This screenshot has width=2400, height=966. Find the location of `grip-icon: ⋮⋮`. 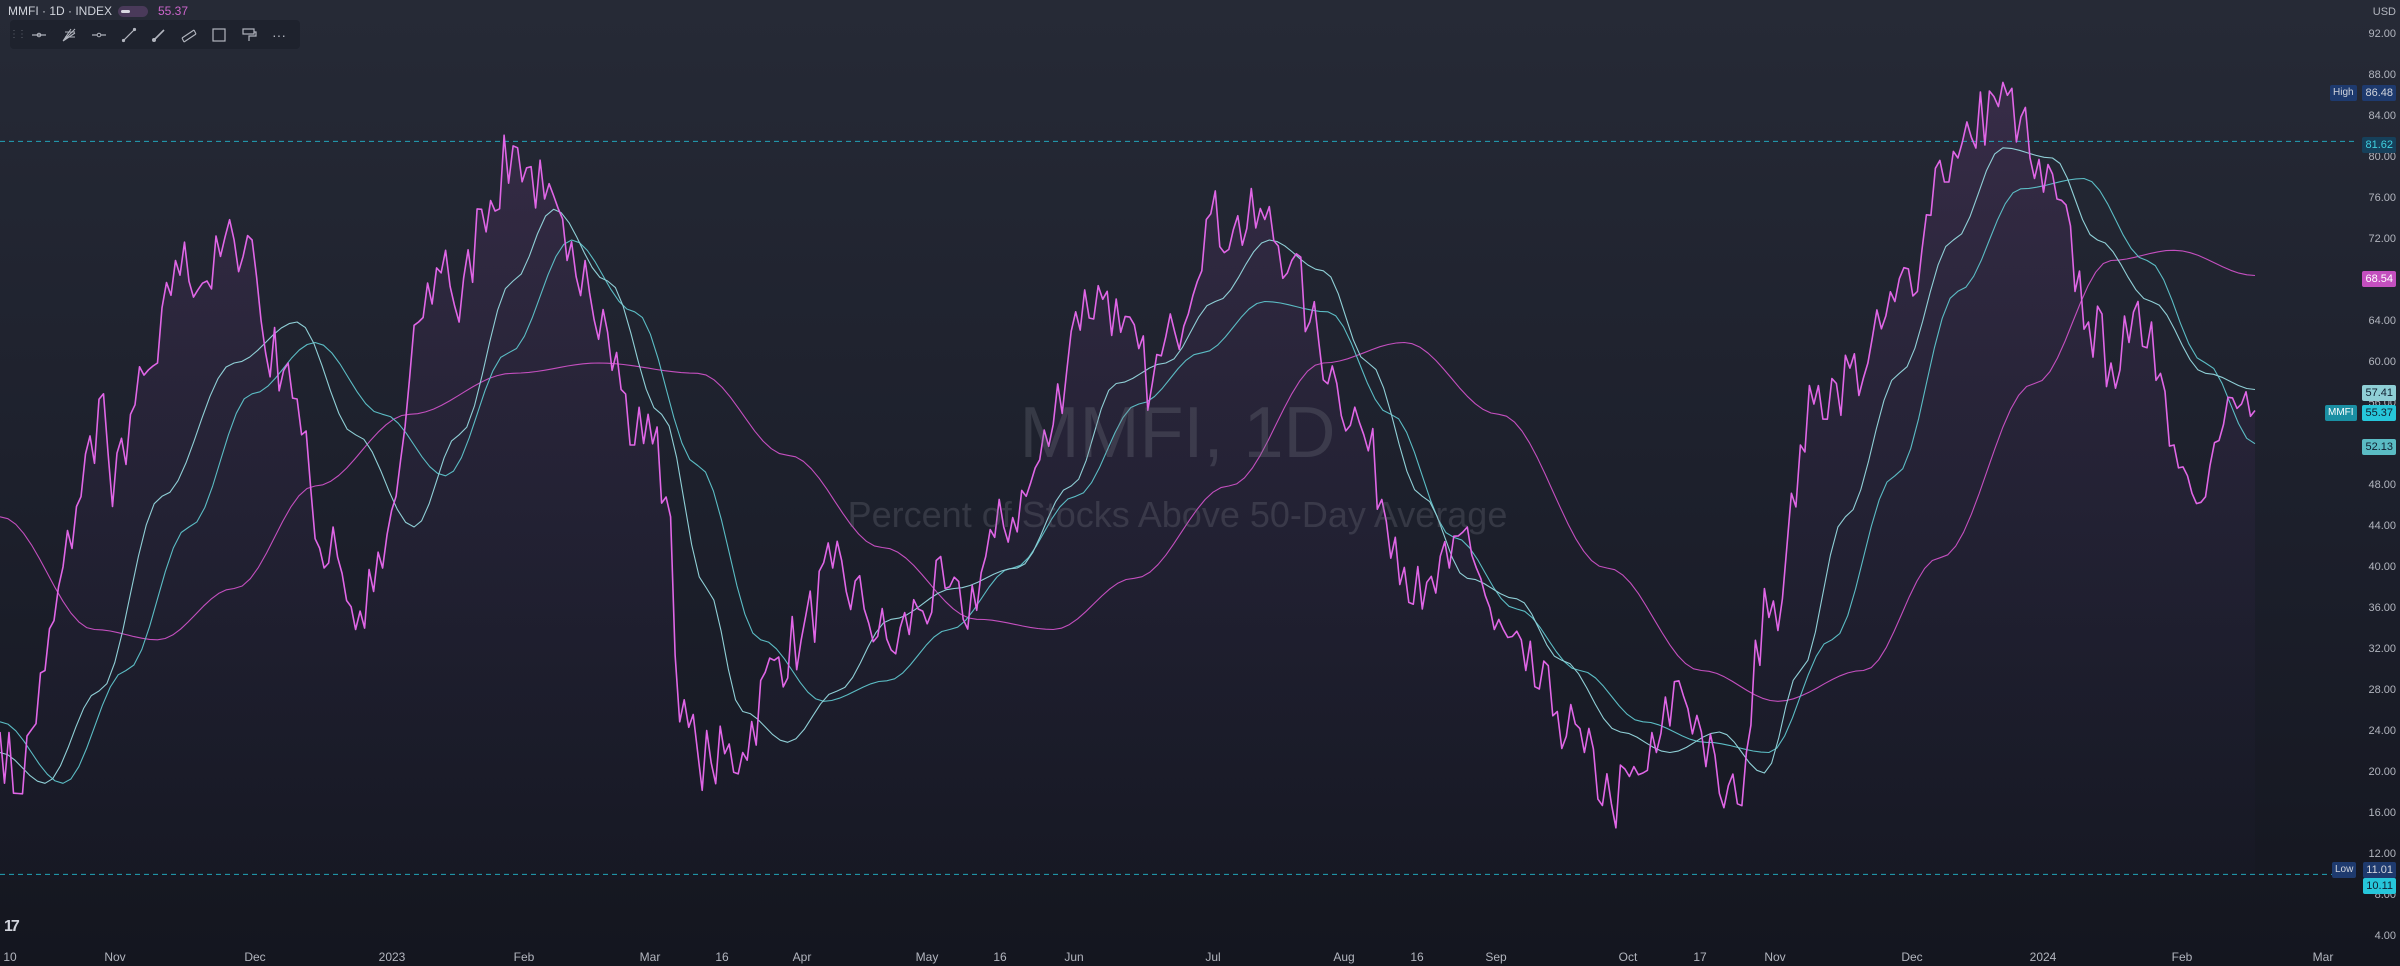

grip-icon: ⋮⋮ is located at coordinates (18, 34).